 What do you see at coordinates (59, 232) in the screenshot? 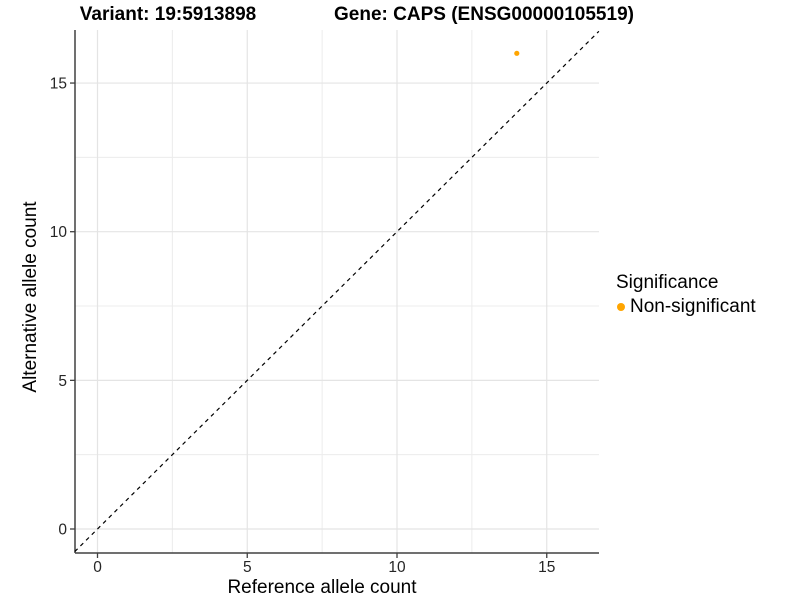
I see `y-tick-label: 10` at bounding box center [59, 232].